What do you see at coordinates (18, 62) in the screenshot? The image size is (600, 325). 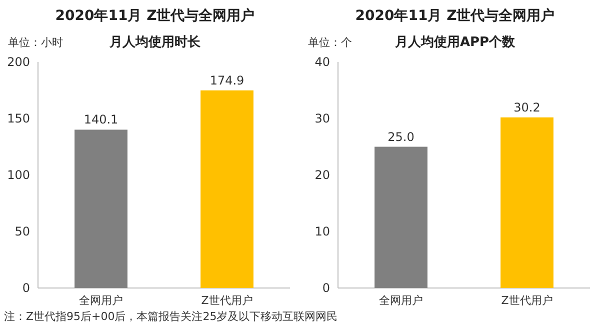 I see `y-tick-label: 200` at bounding box center [18, 62].